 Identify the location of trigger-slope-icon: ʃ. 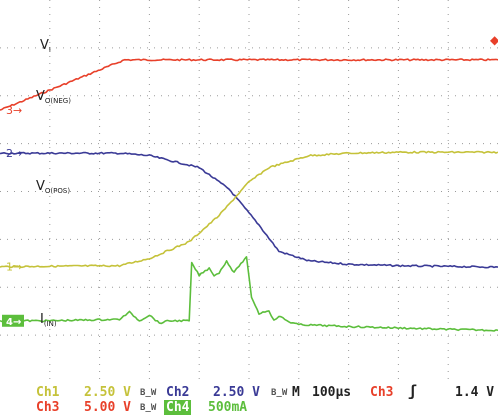
(413, 391).